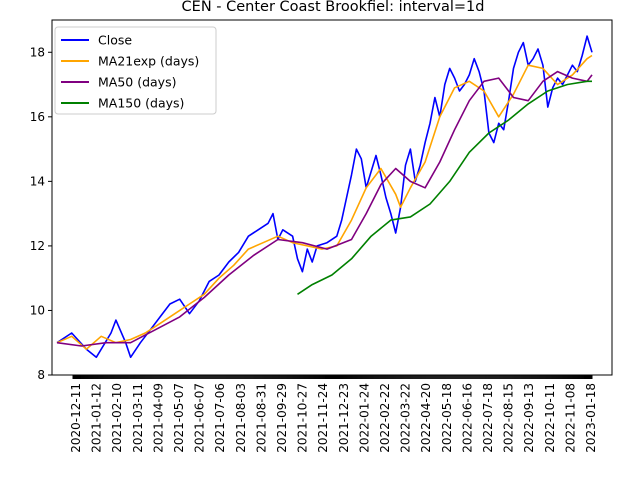 Image resolution: width=640 pixels, height=480 pixels. Describe the element at coordinates (148, 61) in the screenshot. I see `legend-label: MA21exp (days)` at that location.